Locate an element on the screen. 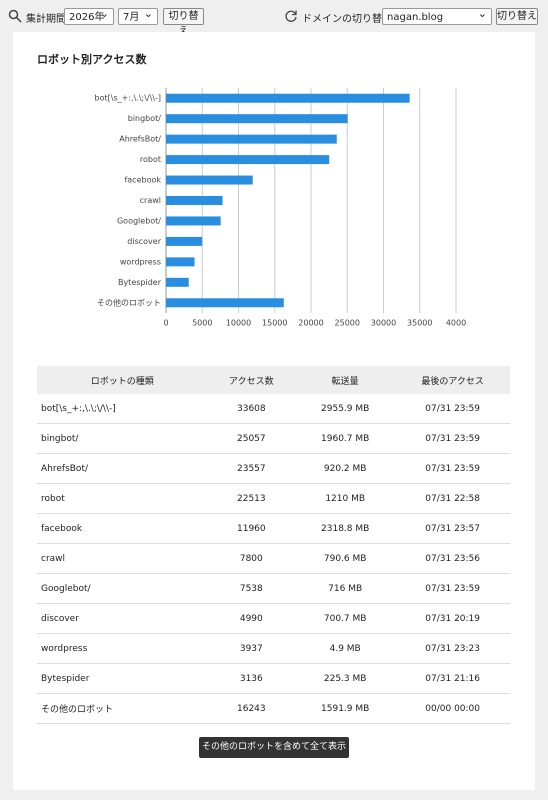  table-cell: 4990 is located at coordinates (251, 618).